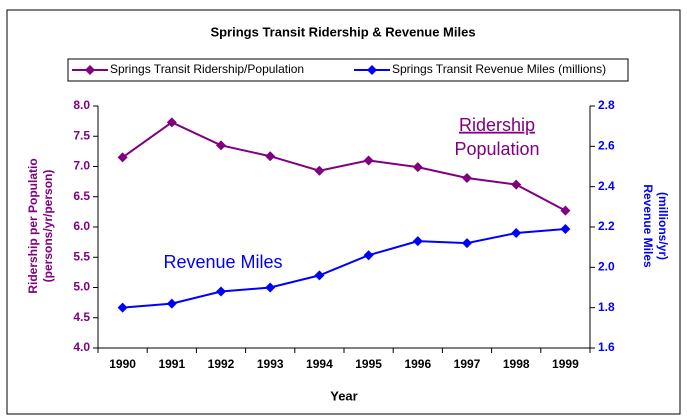 The height and width of the screenshot is (419, 687). Describe the element at coordinates (606, 105) in the screenshot. I see `y2-tick-label: 2.8` at that location.